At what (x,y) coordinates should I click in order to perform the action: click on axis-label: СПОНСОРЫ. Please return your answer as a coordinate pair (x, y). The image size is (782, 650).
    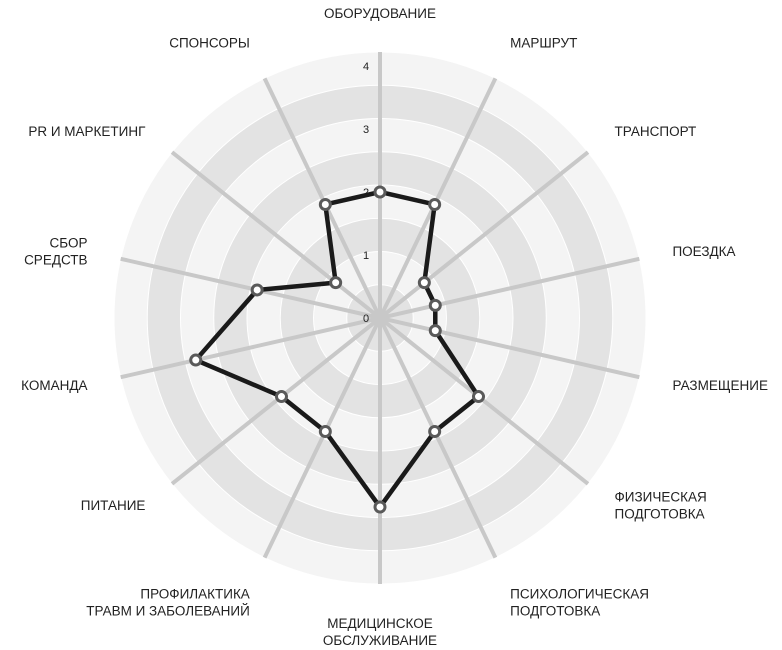
    Looking at the image, I should click on (209, 43).